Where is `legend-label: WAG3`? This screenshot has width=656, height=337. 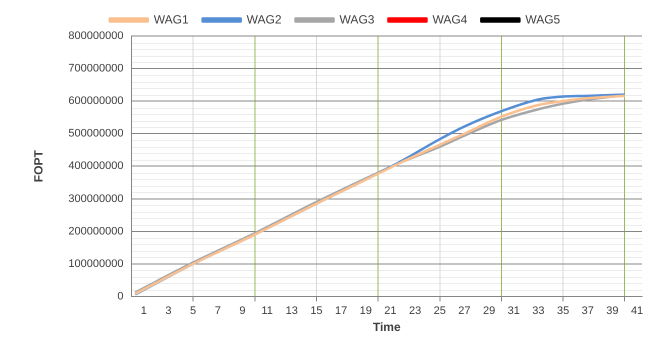 legend-label: WAG3 is located at coordinates (357, 19).